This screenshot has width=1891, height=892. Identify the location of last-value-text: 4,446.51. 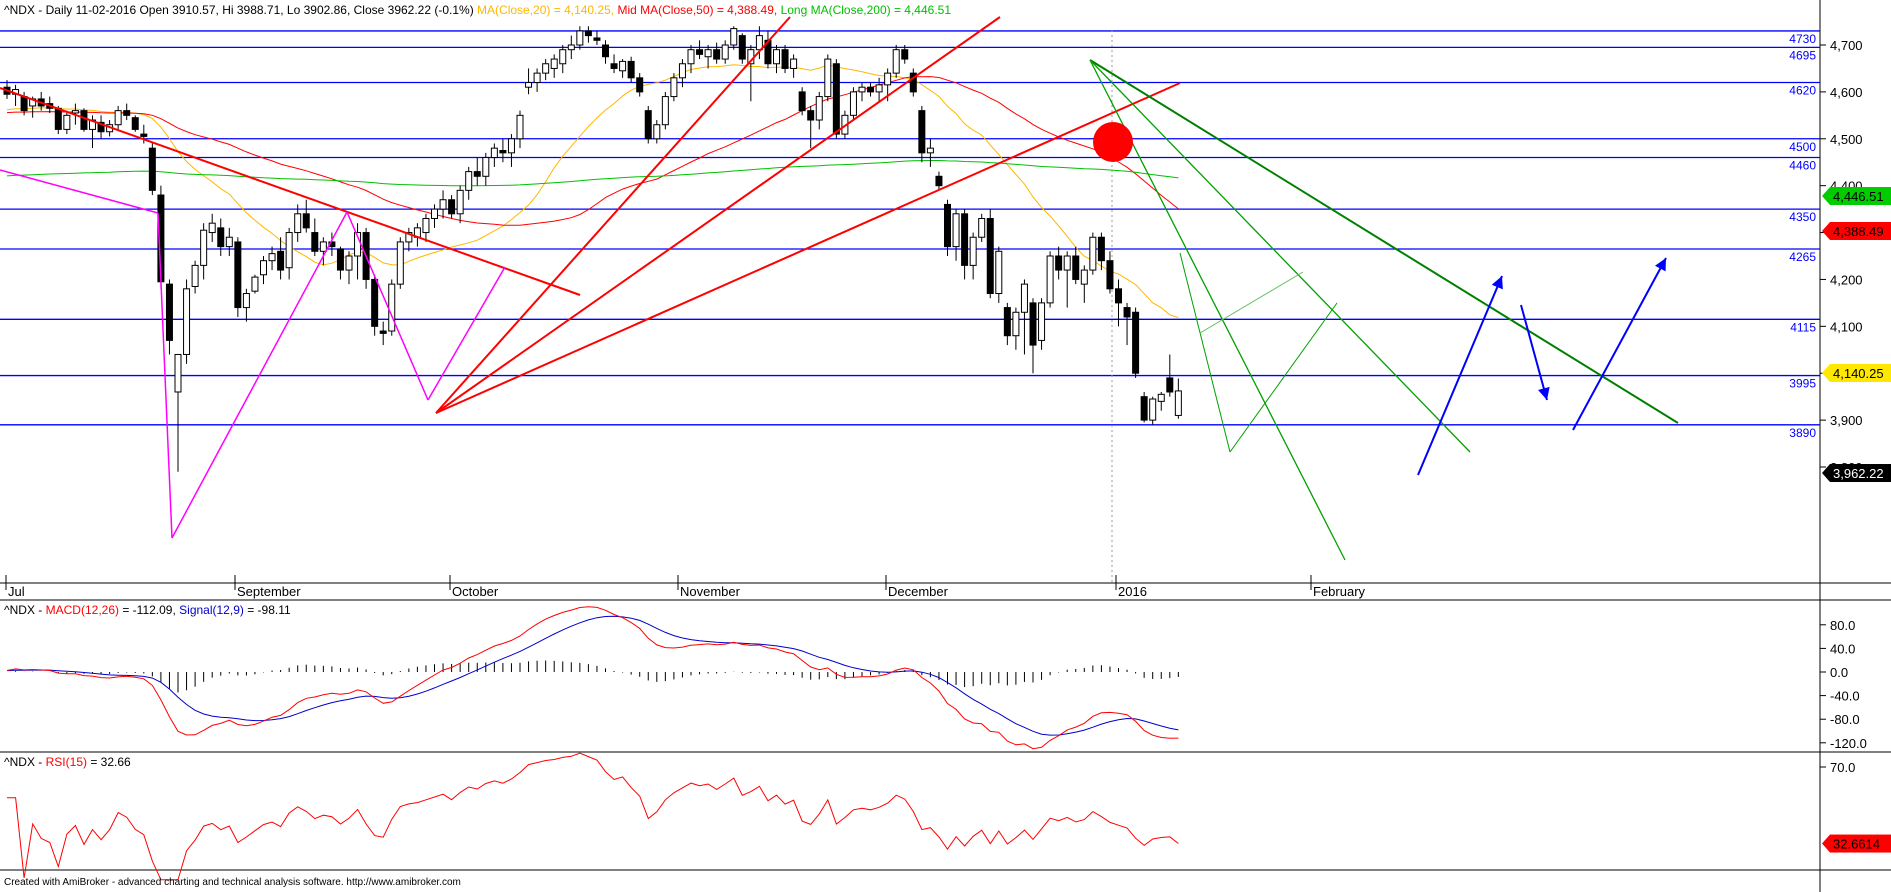
(1858, 196).